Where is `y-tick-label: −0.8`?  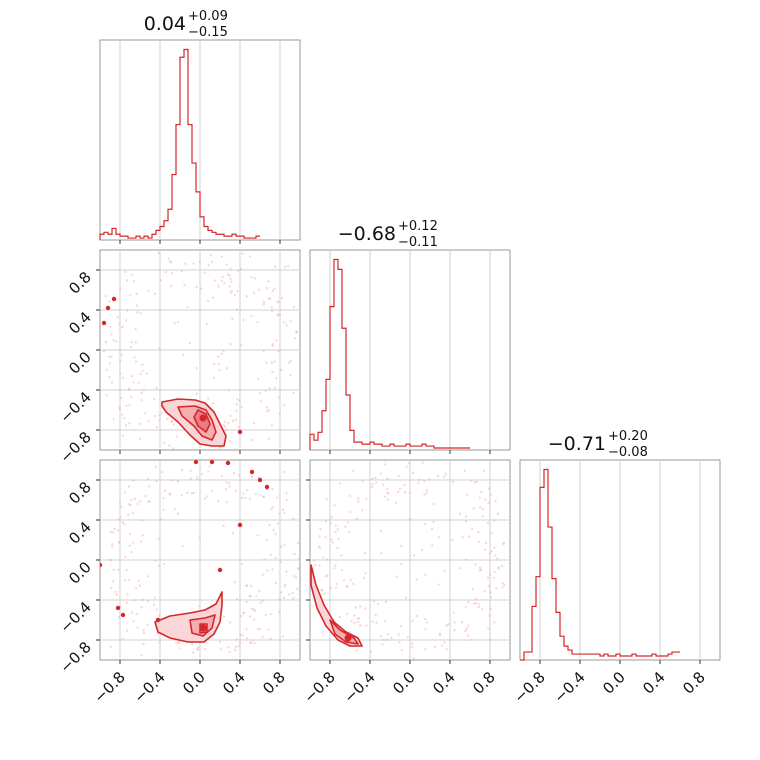 y-tick-label: −0.8 is located at coordinates (75, 657).